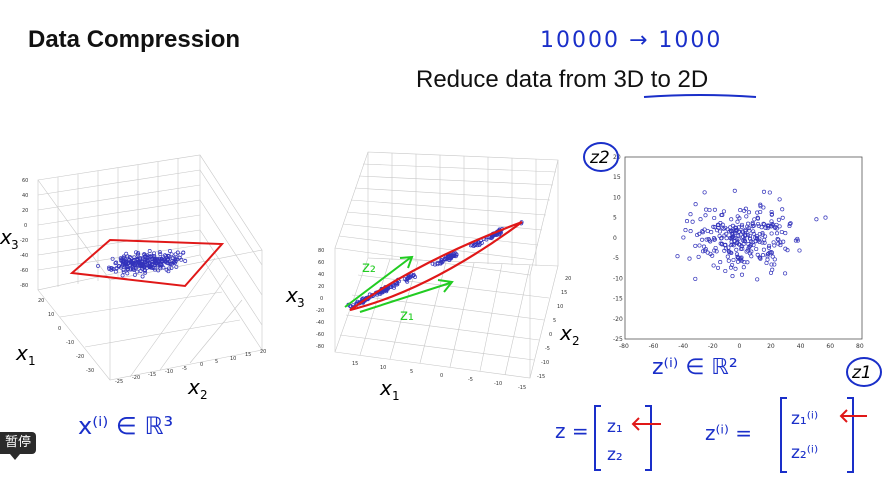  What do you see at coordinates (711, 435) in the screenshot?
I see `formulas: z = z₁ z₂ z⁽ⁱ⁾ = z₁⁽ⁱ⁾ z₂⁽ⁱ⁾` at bounding box center [711, 435].